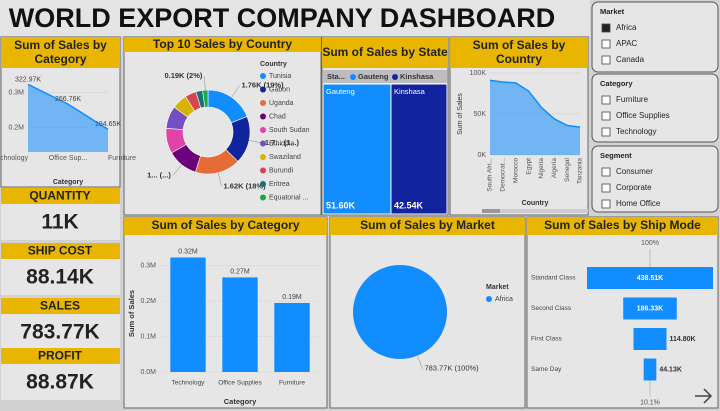 The image size is (720, 411). I want to click on x-tick-label: Egypt, so click(528, 166).